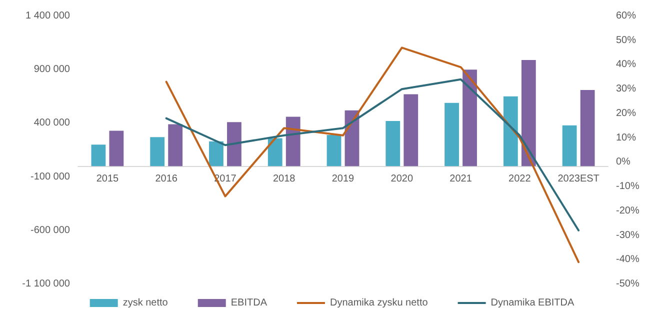 This screenshot has height=323, width=664. What do you see at coordinates (626, 89) in the screenshot?
I see `y2-tick-label: 30%` at bounding box center [626, 89].